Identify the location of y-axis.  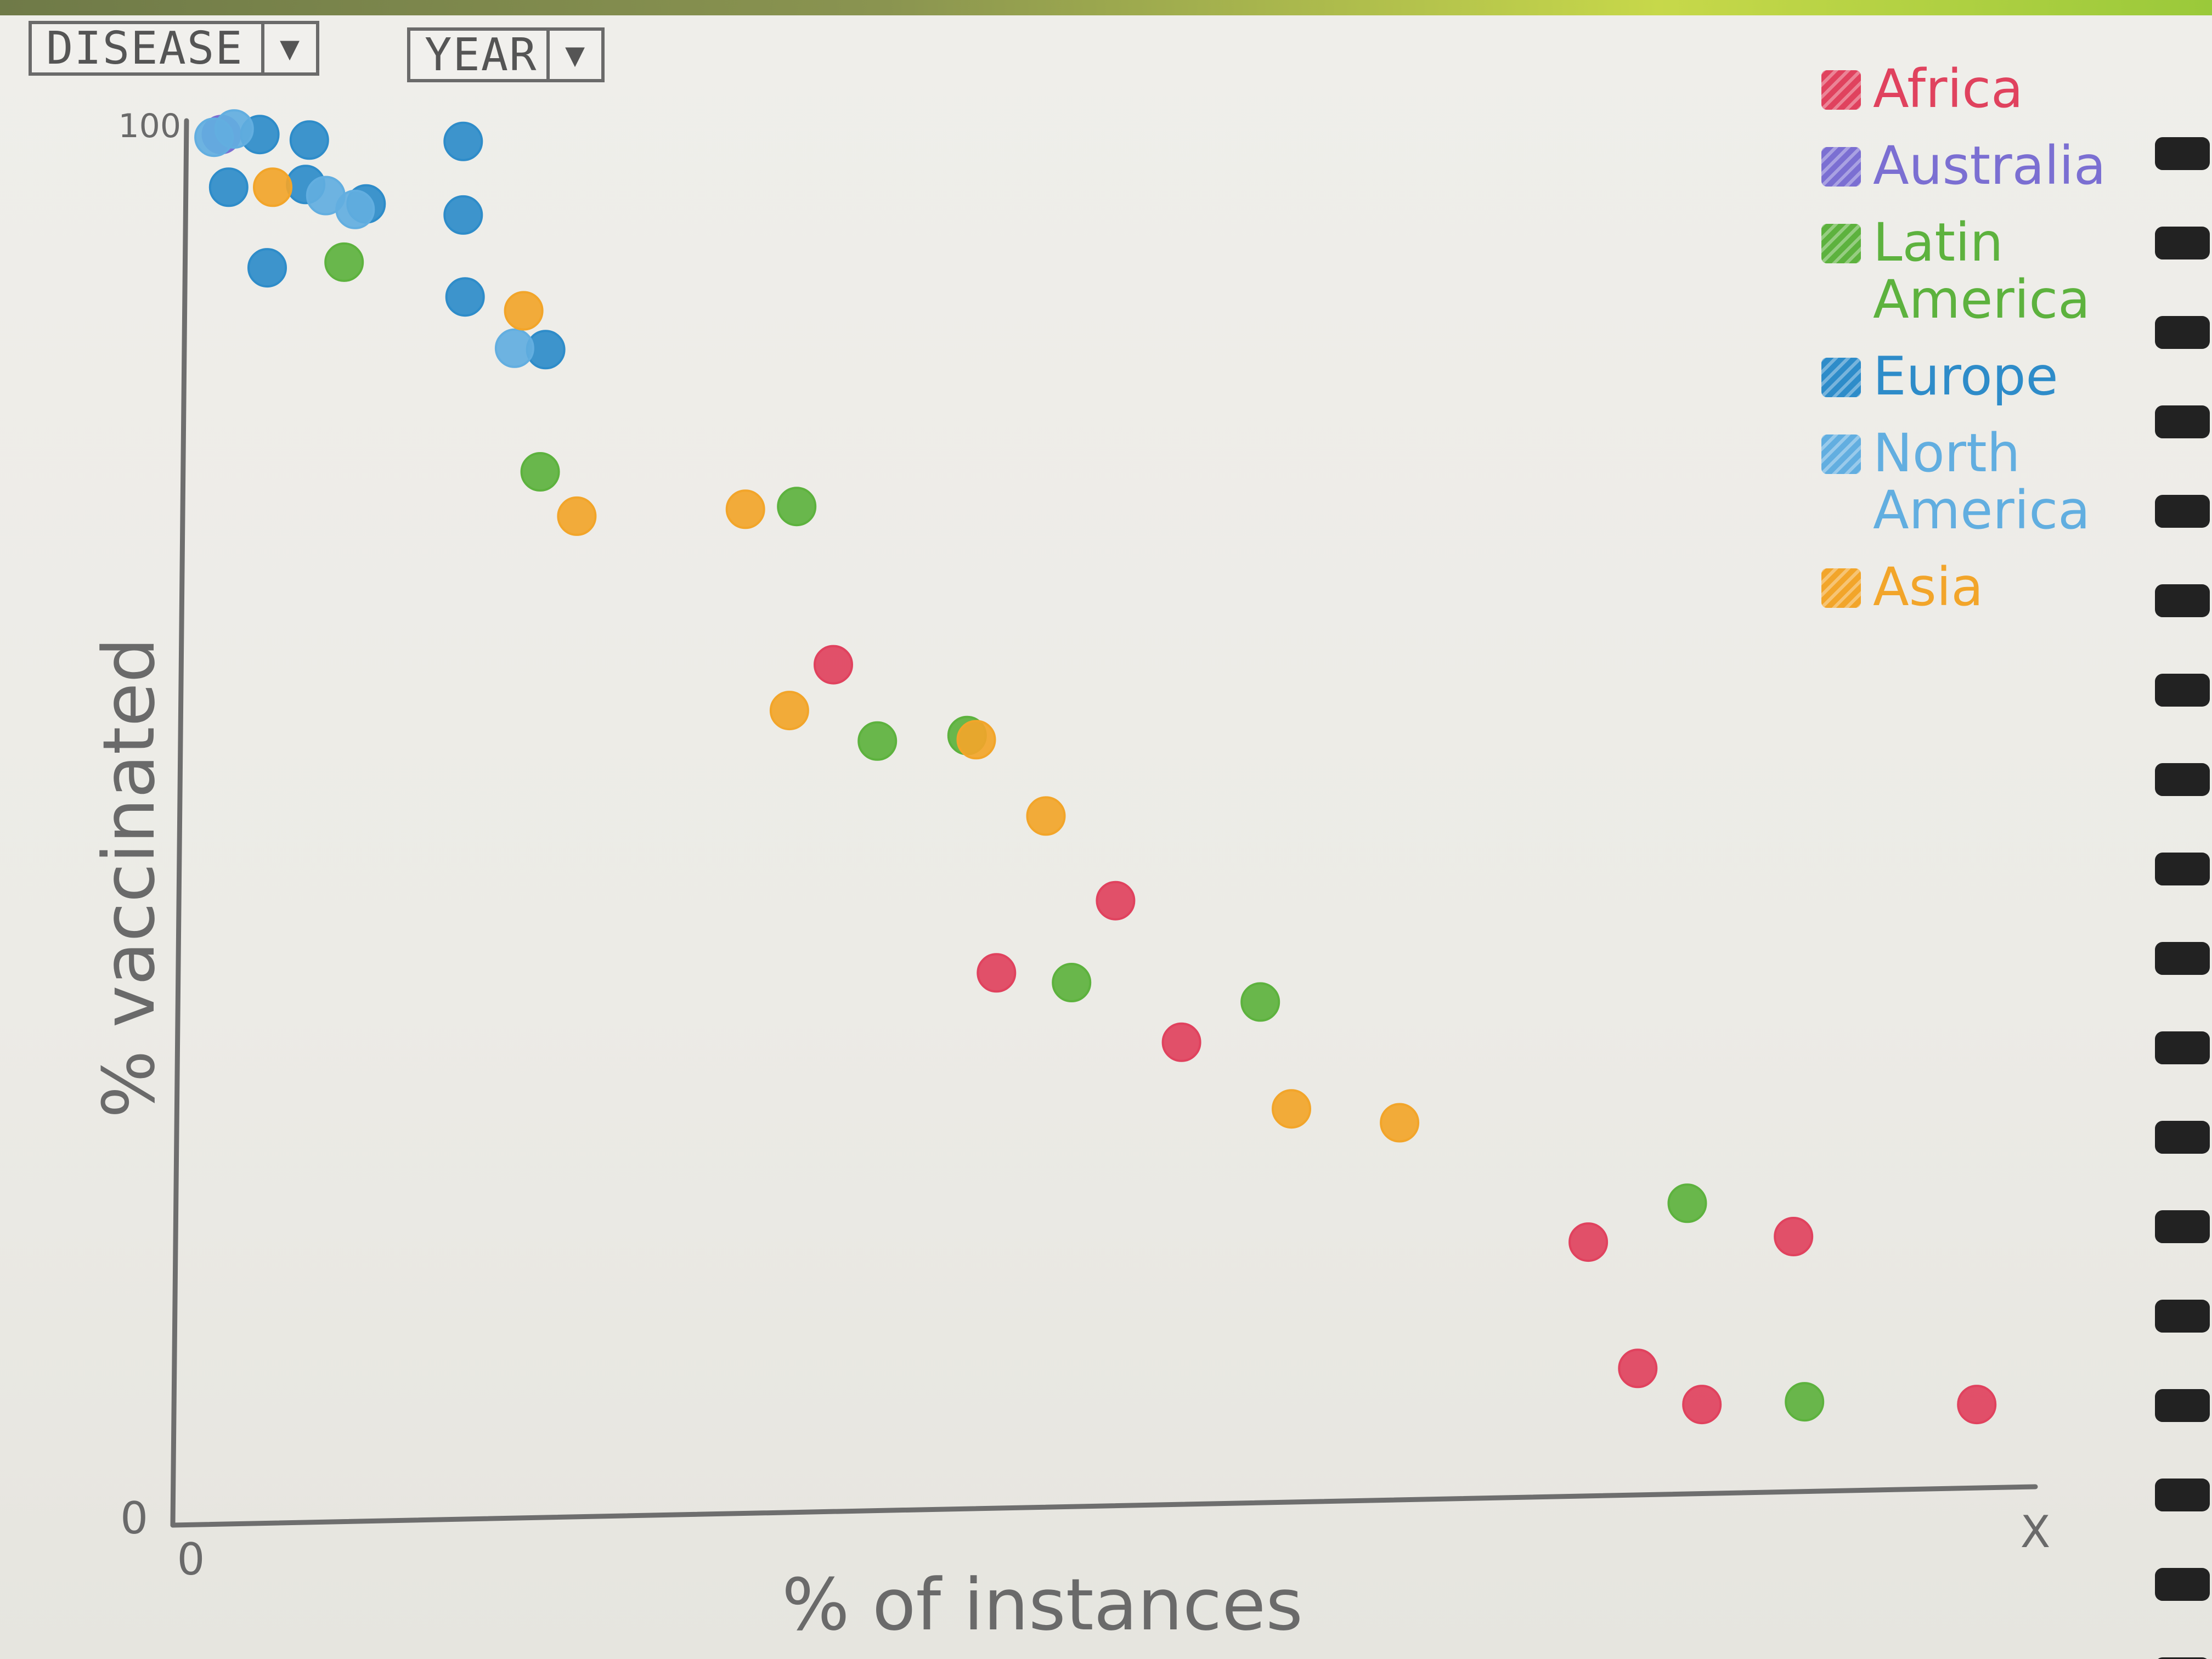
(179, 823).